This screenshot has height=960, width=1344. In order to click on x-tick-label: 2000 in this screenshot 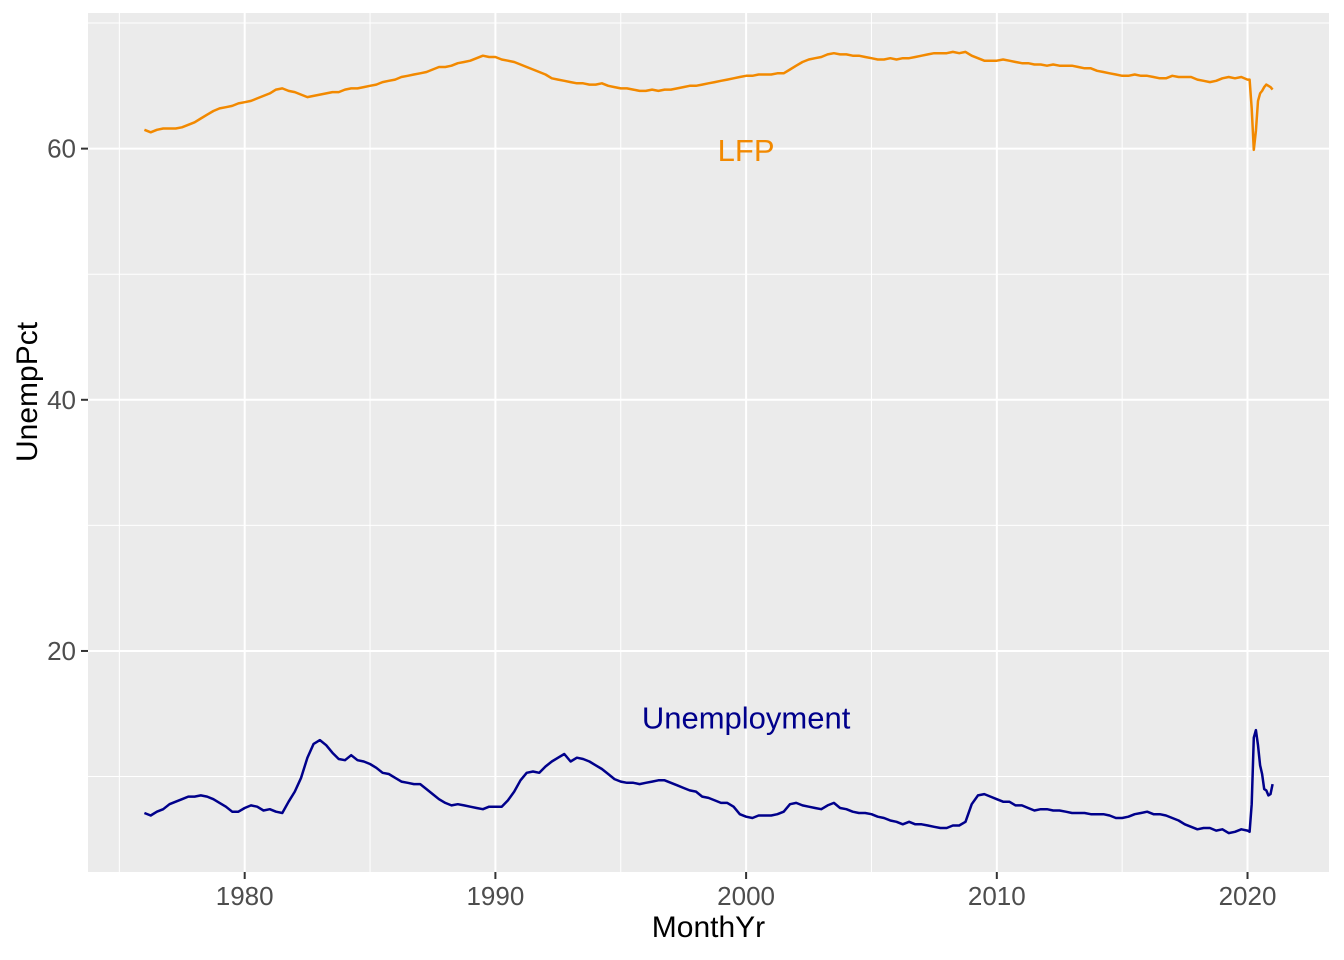, I will do `click(746, 896)`.